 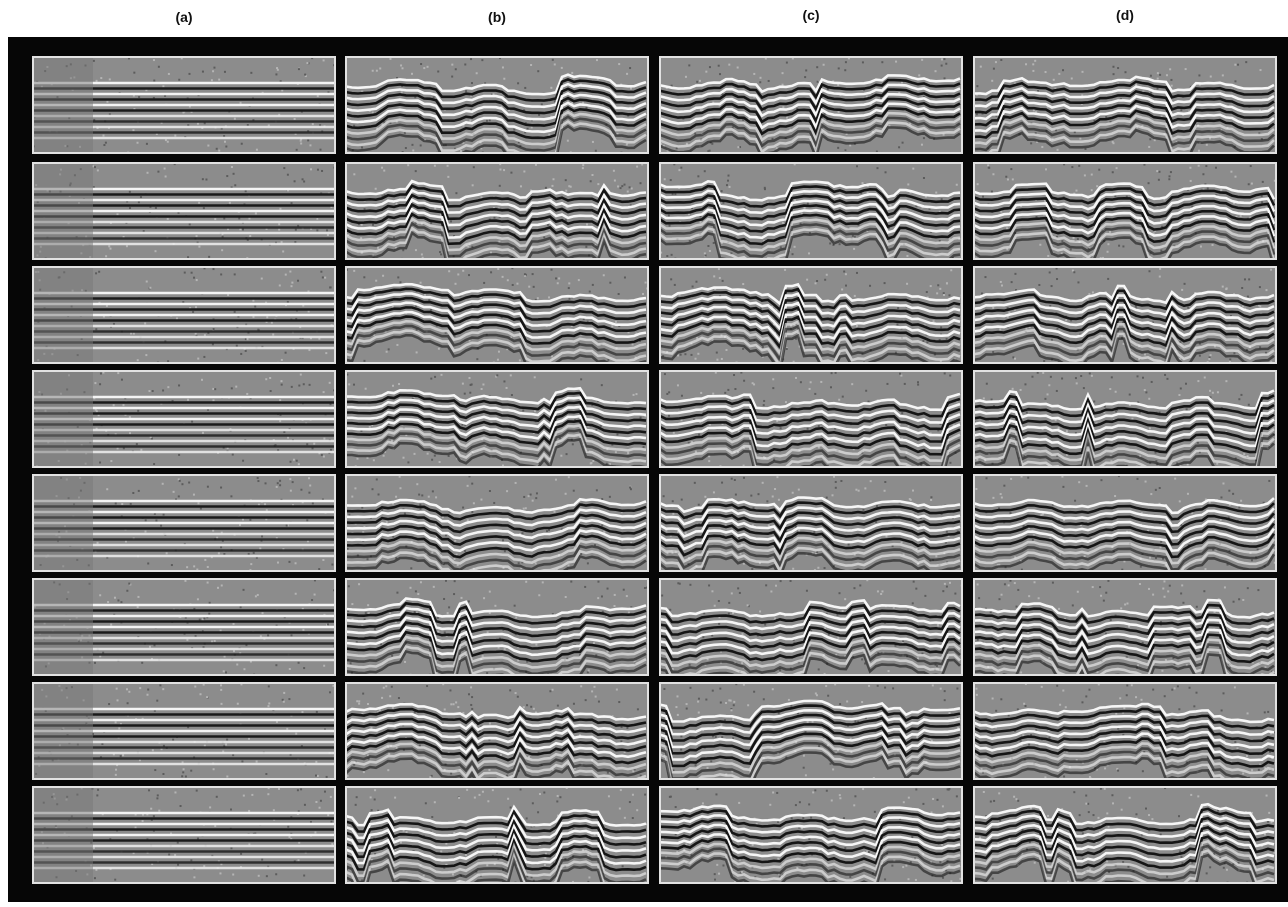 What do you see at coordinates (63, 523) in the screenshot?
I see `left-fade` at bounding box center [63, 523].